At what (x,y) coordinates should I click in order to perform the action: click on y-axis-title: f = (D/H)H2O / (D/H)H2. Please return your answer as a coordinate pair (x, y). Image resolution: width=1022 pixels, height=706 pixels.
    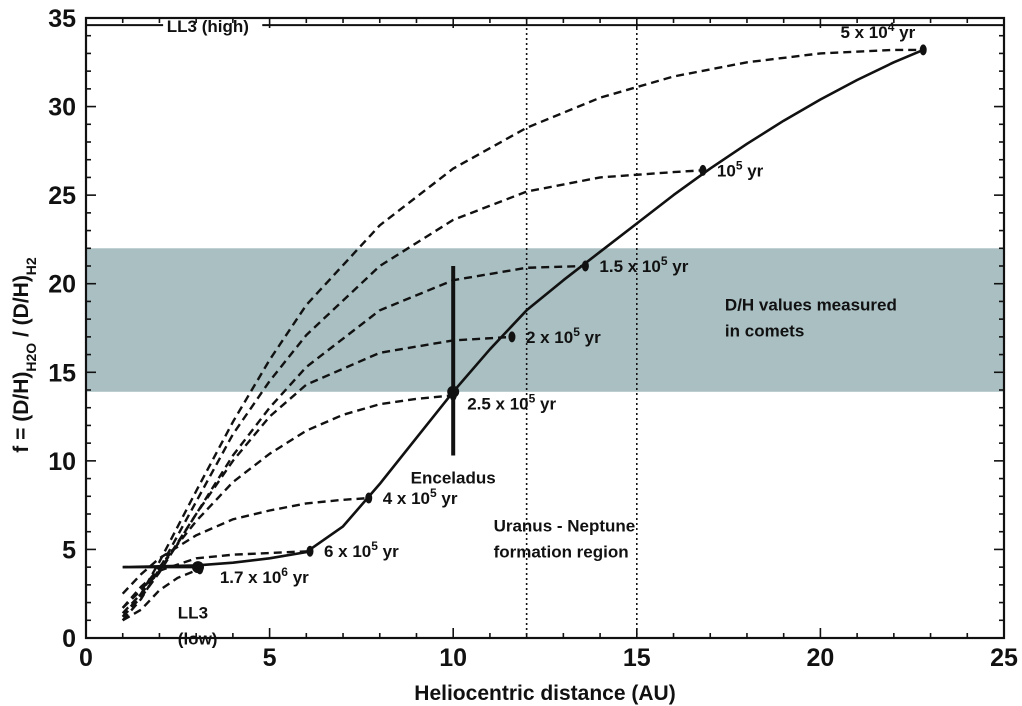
    Looking at the image, I should click on (24, 355).